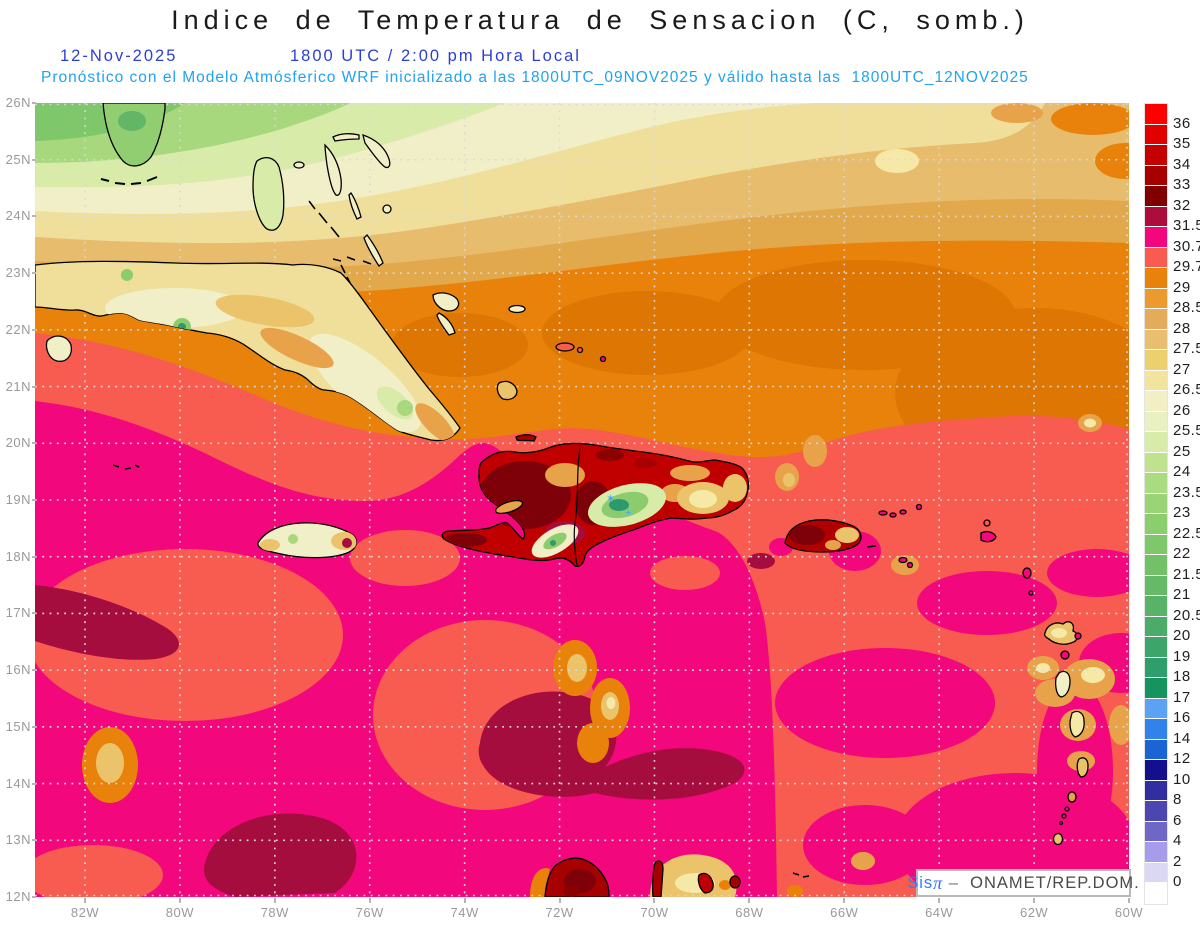 This screenshot has height=927, width=1200. Describe the element at coordinates (18, 840) in the screenshot. I see `lat-tick-label: 13N` at that location.